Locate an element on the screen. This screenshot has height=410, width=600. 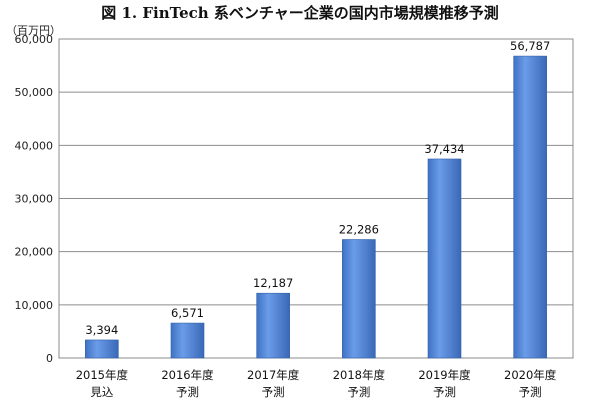
x-category-label: 2020年度 is located at coordinates (530, 375).